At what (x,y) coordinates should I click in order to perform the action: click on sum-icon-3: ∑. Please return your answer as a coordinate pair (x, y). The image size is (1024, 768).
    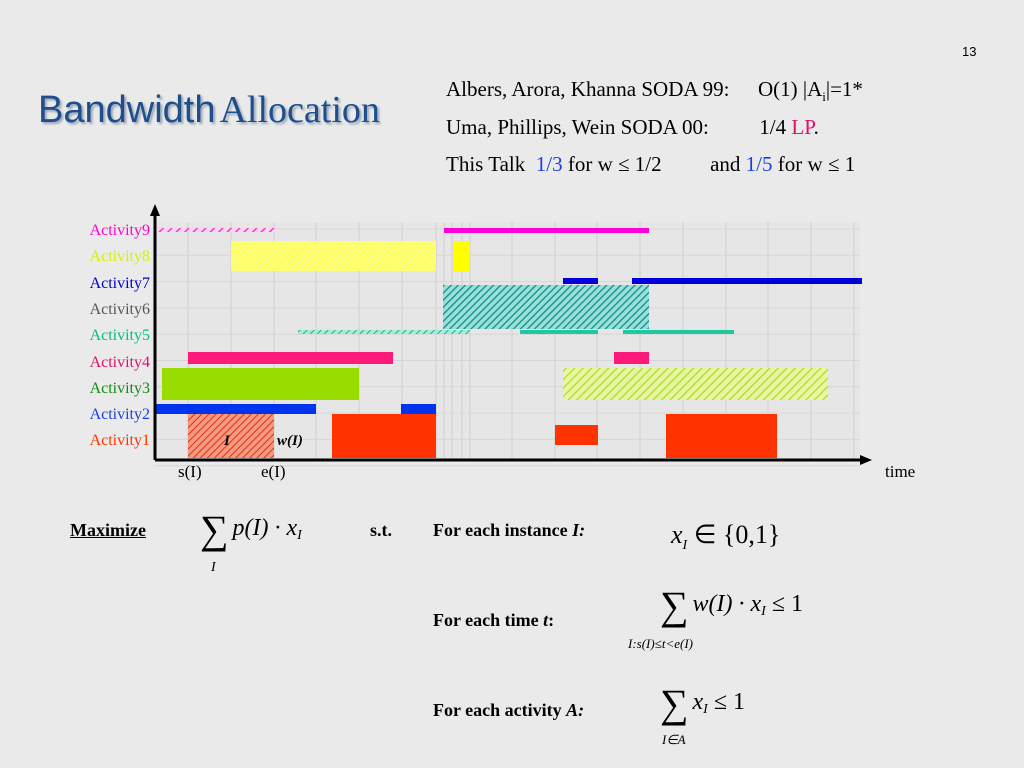
    Looking at the image, I should click on (674, 703).